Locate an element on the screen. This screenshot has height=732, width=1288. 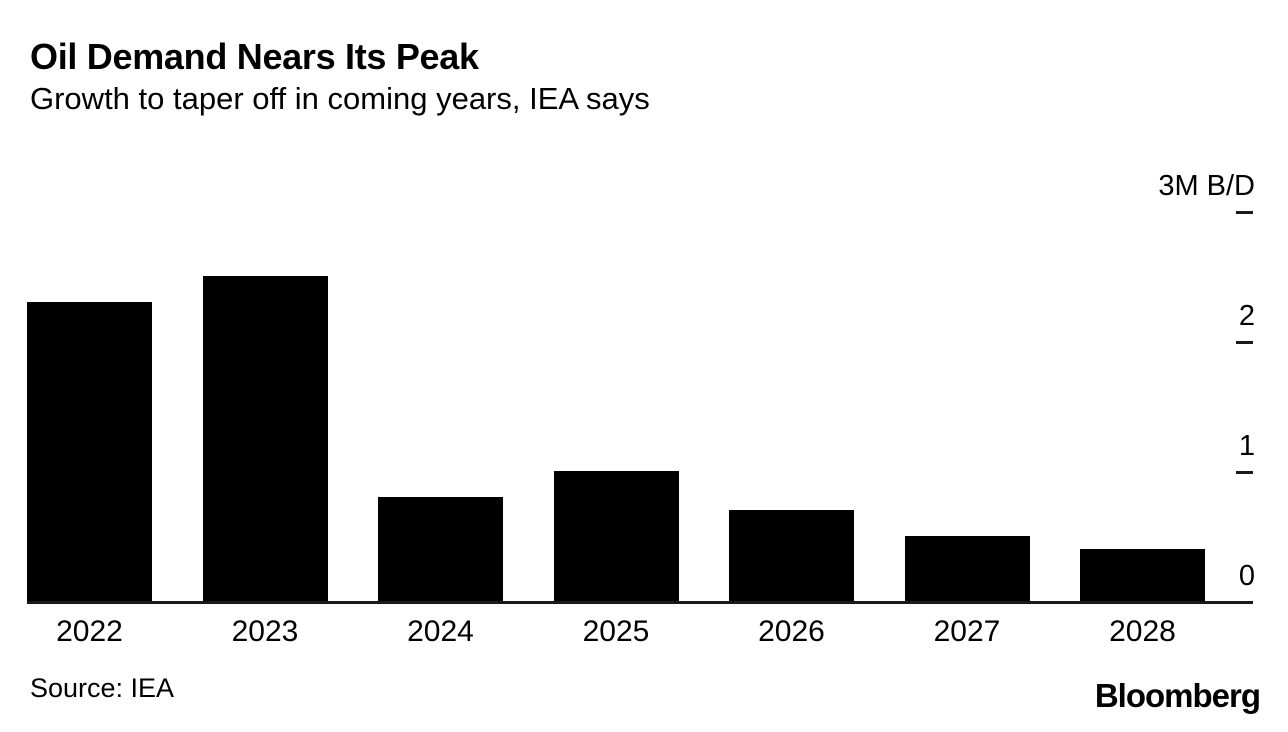
x-axis-label-2027: 2027 is located at coordinates (967, 631).